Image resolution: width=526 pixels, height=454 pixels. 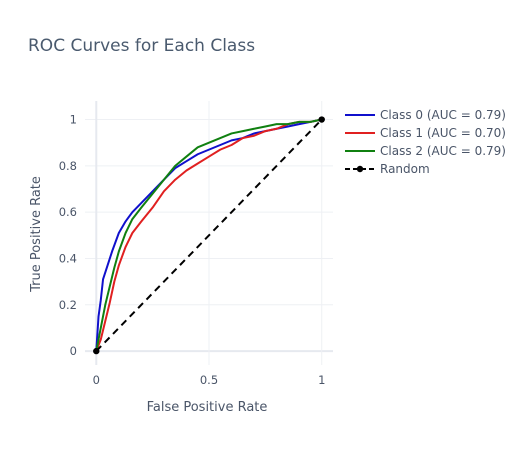 I want to click on x-tick-label: 1, so click(x=321, y=380).